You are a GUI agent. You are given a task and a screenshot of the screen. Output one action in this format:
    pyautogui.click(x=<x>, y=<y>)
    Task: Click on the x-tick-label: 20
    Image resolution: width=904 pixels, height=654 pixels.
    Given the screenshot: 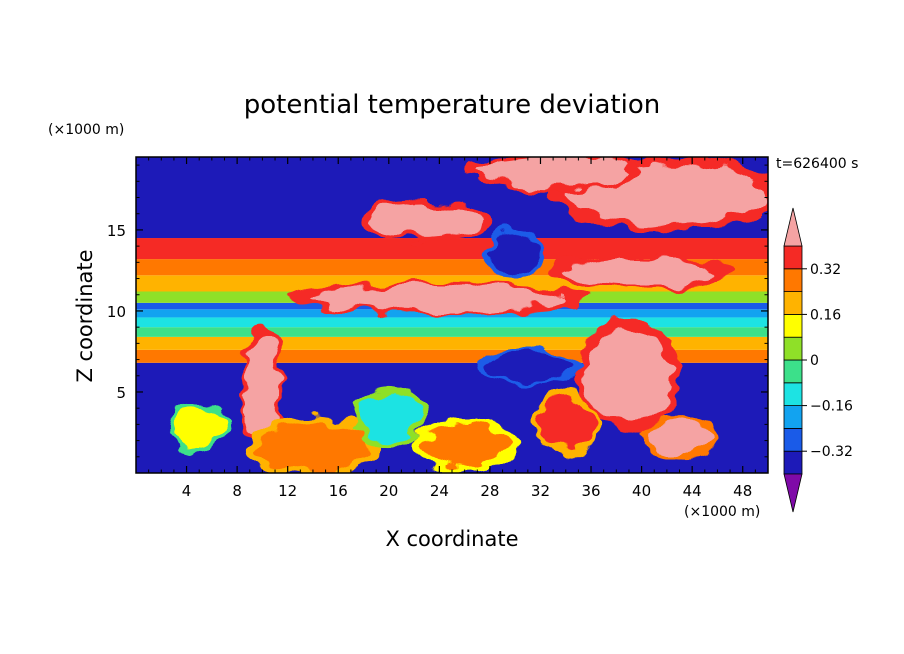 What is the action you would take?
    pyautogui.click(x=388, y=491)
    